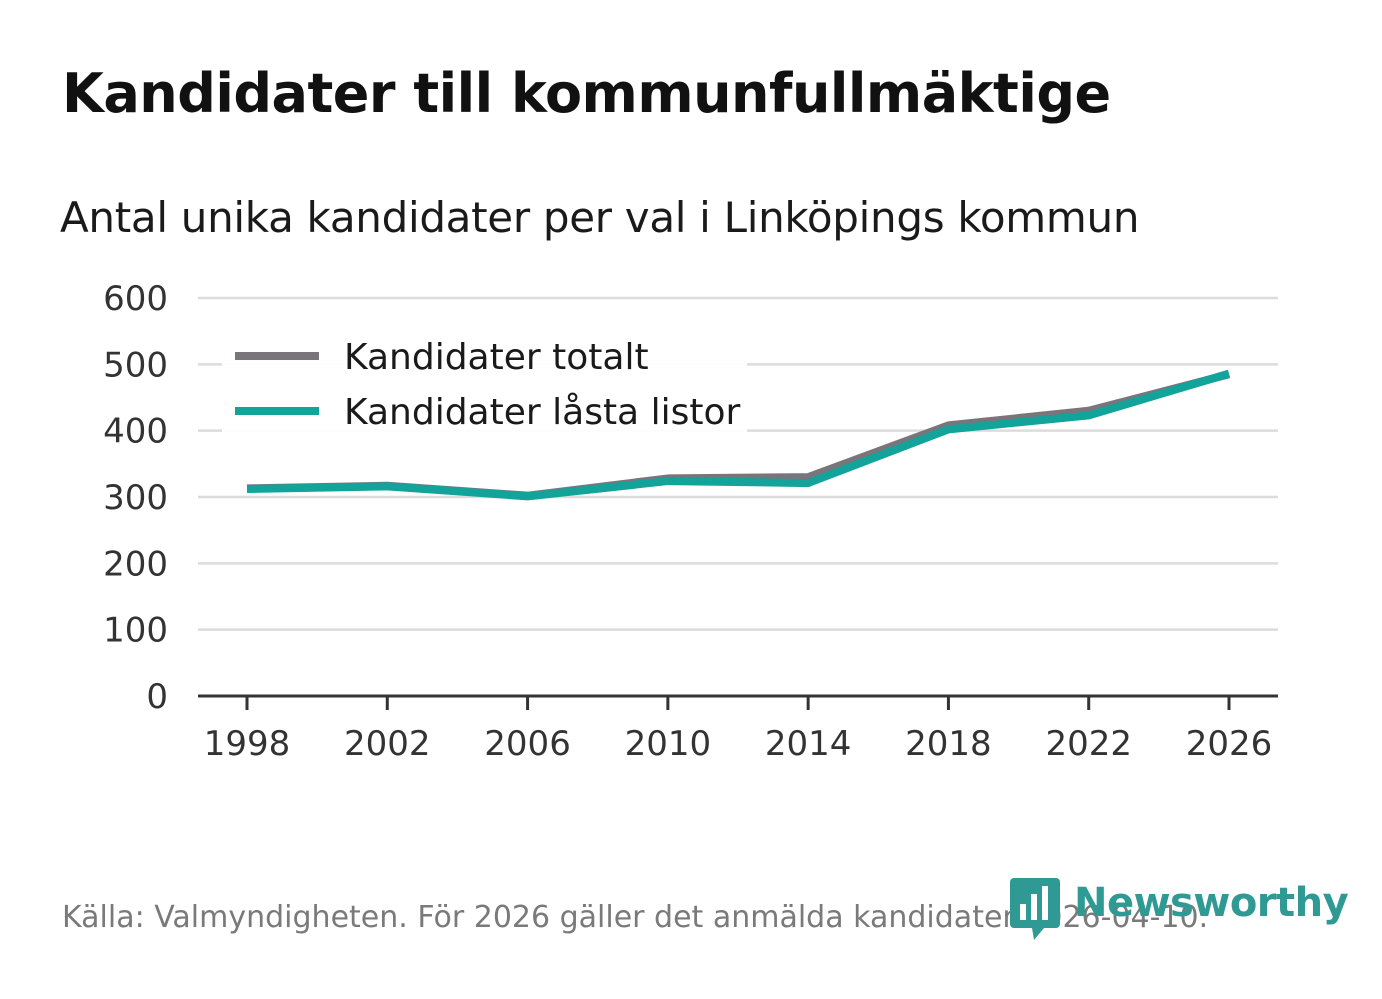  Describe the element at coordinates (247, 744) in the screenshot. I see `x-tick-label: 1998` at that location.